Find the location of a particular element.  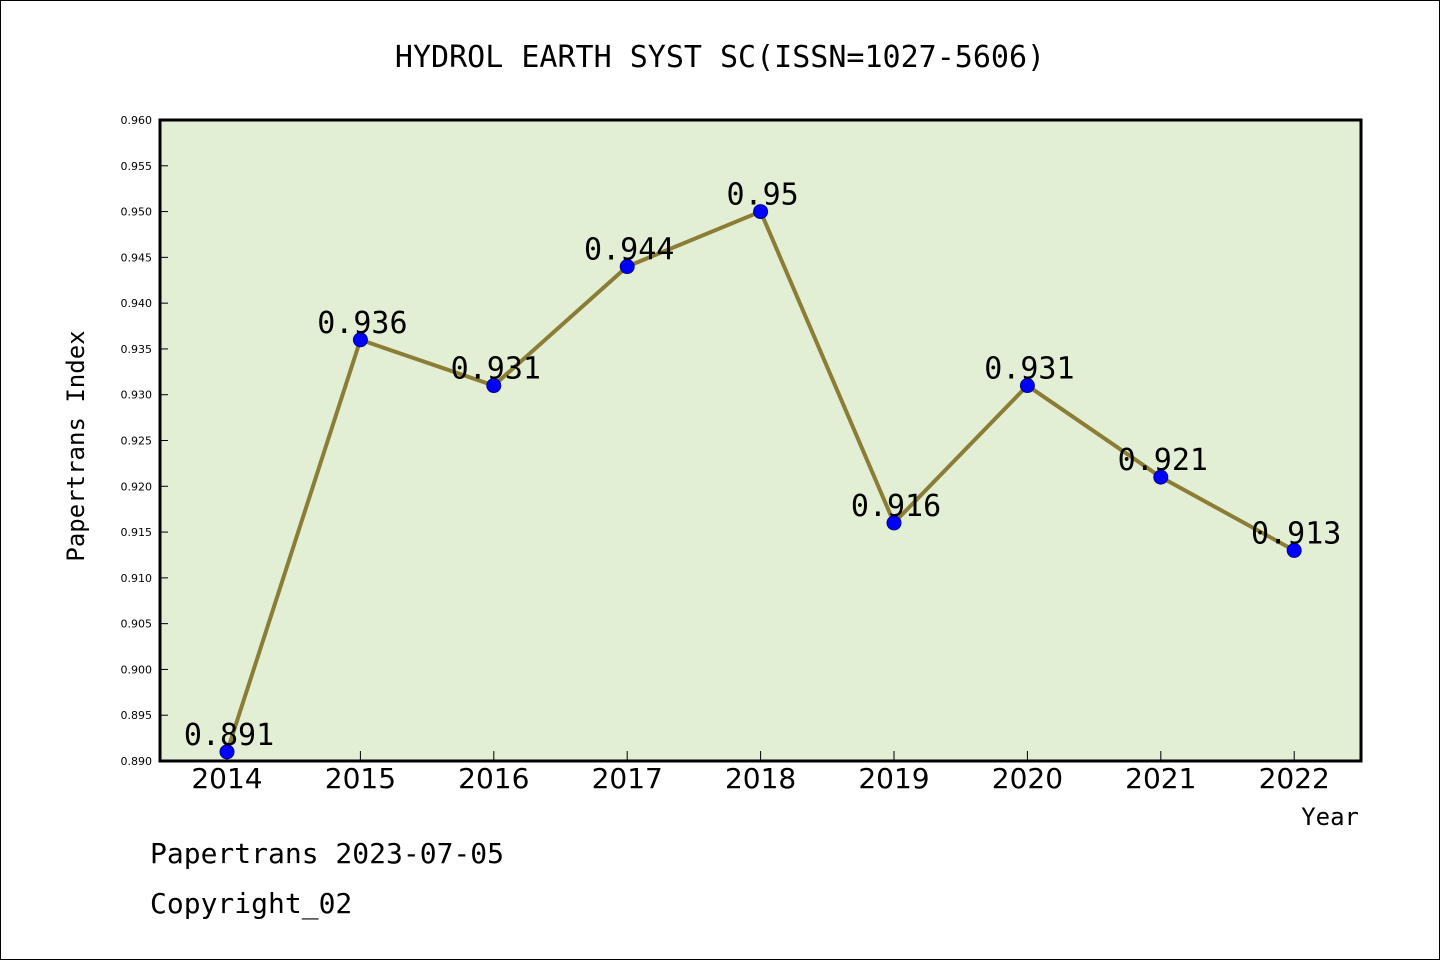

y-tick-label: 0.935 is located at coordinates (137, 349).